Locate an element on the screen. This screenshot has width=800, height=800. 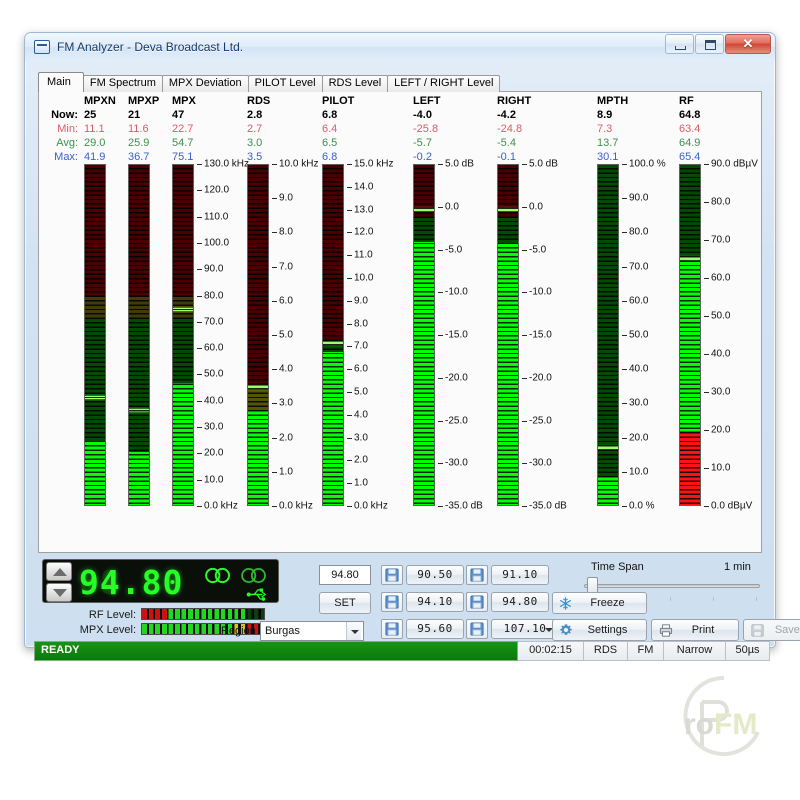
preset-button-90-50: 90.50 is located at coordinates (435, 575).